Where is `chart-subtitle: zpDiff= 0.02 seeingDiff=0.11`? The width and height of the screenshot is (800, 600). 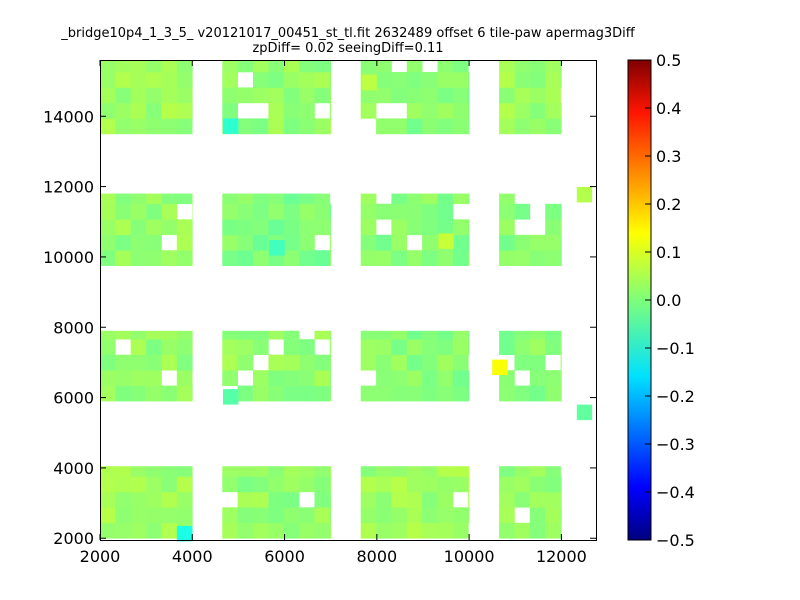
chart-subtitle: zpDiff= 0.02 seeingDiff=0.11 is located at coordinates (347, 48).